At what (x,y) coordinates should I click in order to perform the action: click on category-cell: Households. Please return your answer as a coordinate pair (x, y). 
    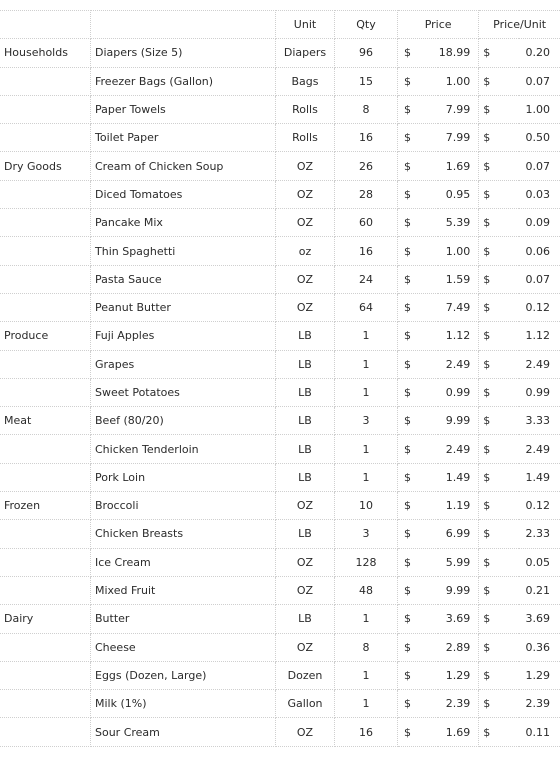
    Looking at the image, I should click on (45, 53).